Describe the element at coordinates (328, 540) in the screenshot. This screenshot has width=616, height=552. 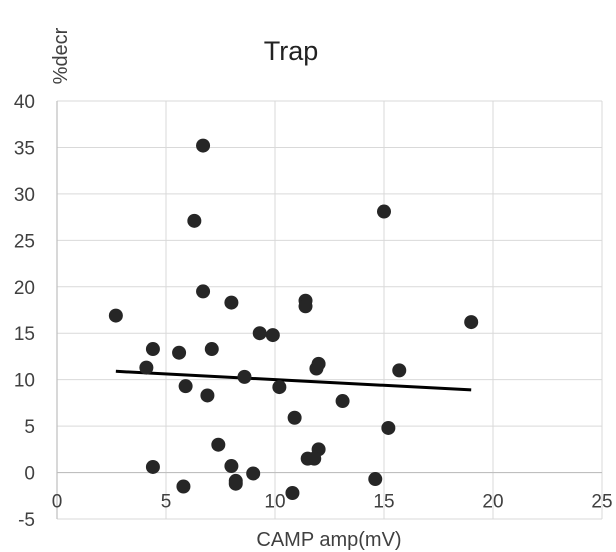
I see `x-axis-label: CAMP amp(mV)` at that location.